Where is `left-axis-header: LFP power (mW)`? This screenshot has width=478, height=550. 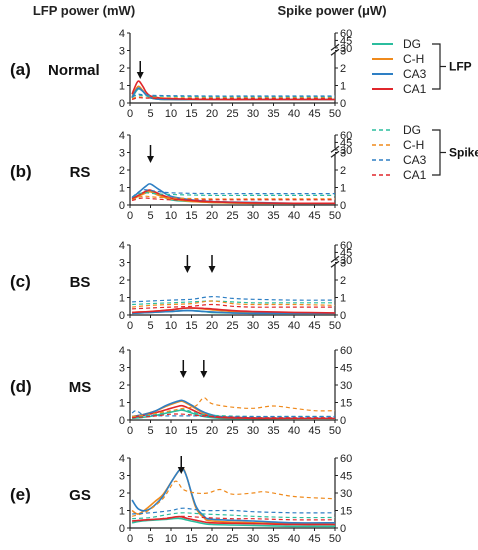 left-axis-header: LFP power (mW) is located at coordinates (84, 10).